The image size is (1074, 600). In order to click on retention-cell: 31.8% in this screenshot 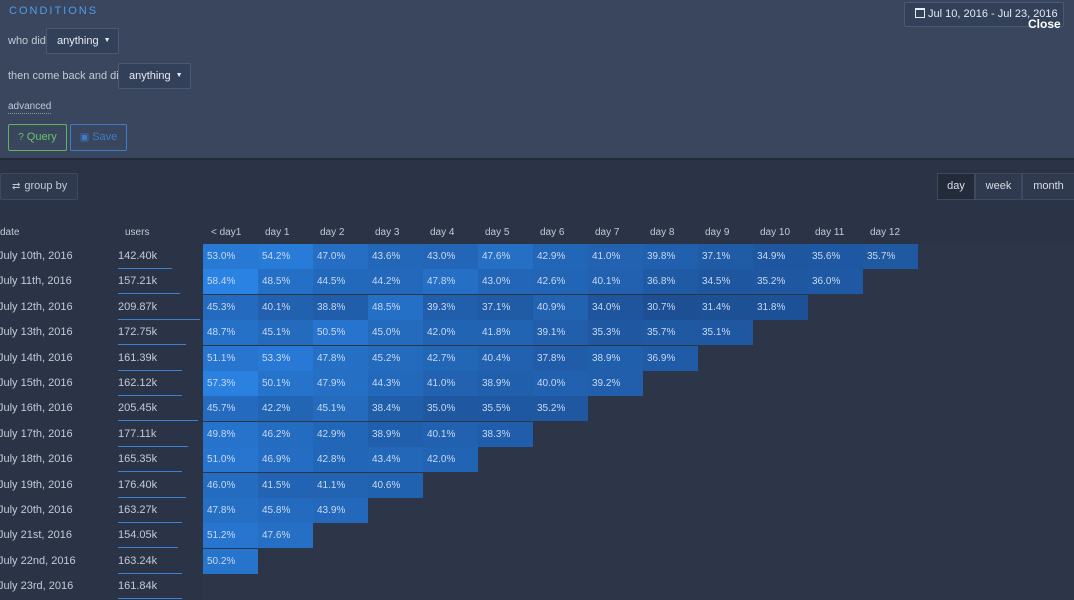, I will do `click(780, 307)`.